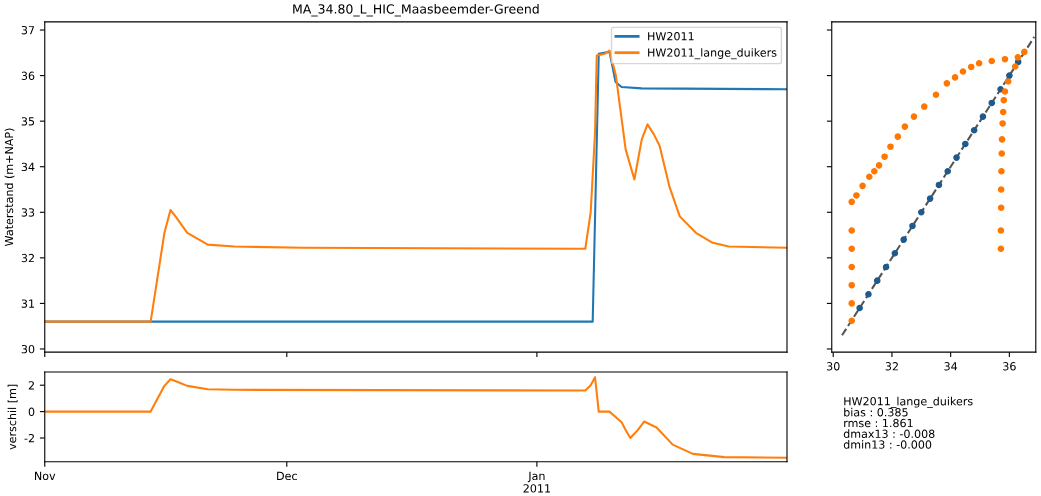 The width and height of the screenshot is (1041, 496). I want to click on y-tick-label: -2, so click(29, 438).